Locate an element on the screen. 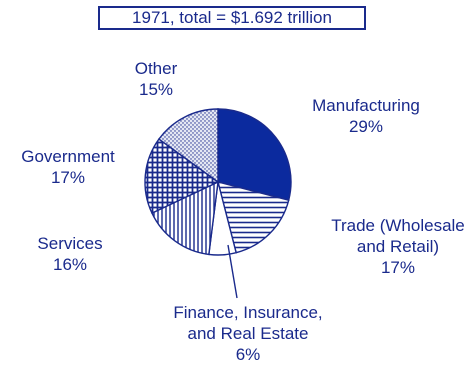  slice-label-text: Services is located at coordinates (70, 243).